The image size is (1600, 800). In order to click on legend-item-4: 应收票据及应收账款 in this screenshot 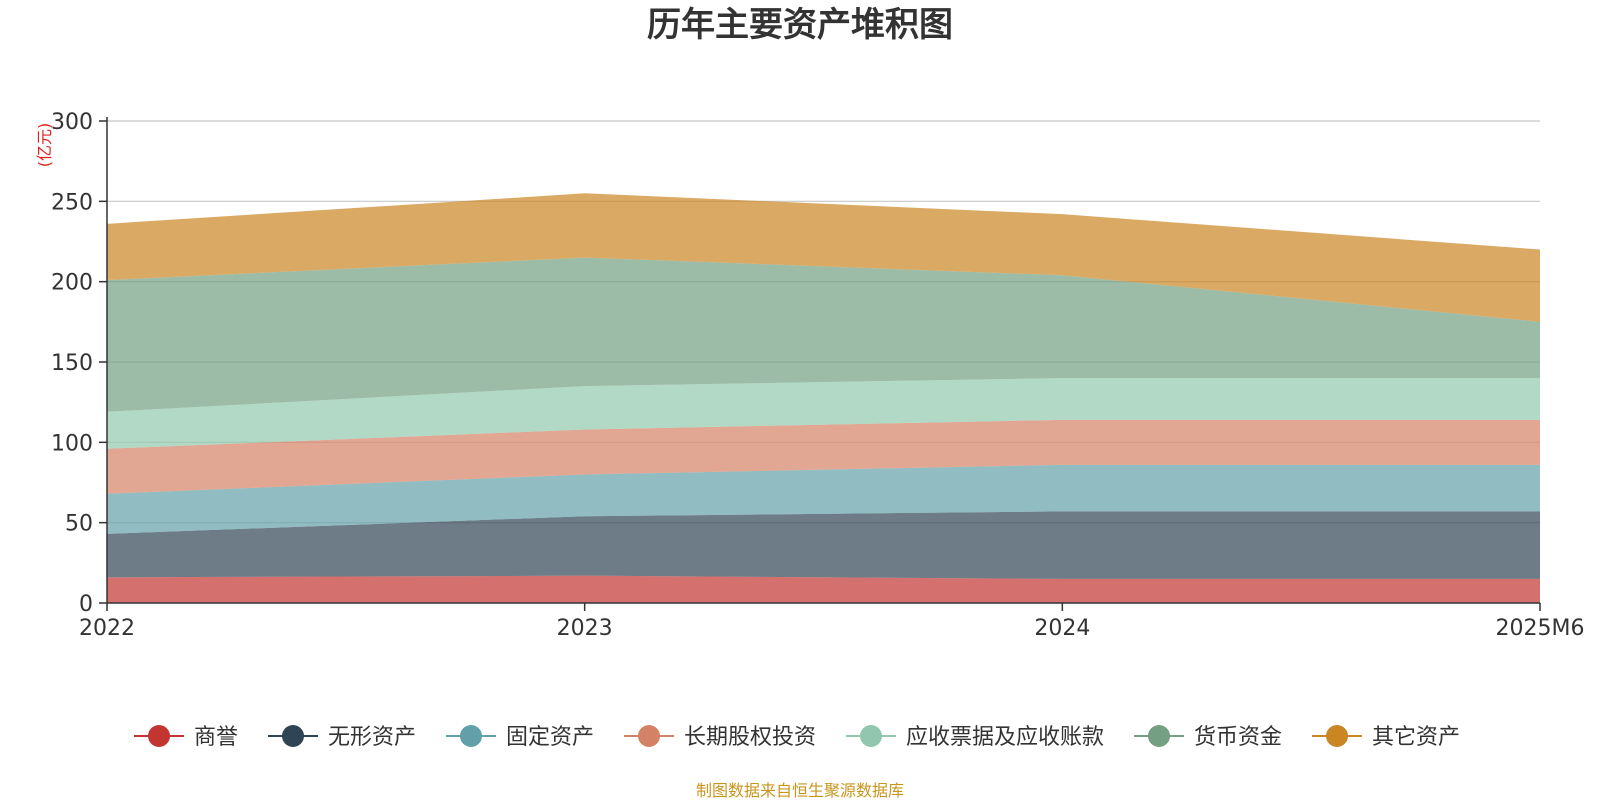, I will do `click(975, 737)`.